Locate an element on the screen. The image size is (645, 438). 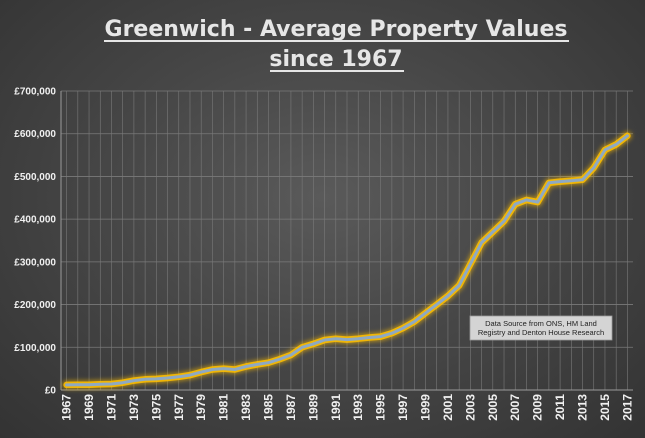
y-tick-label-7: £700,000 is located at coordinates (35, 92).